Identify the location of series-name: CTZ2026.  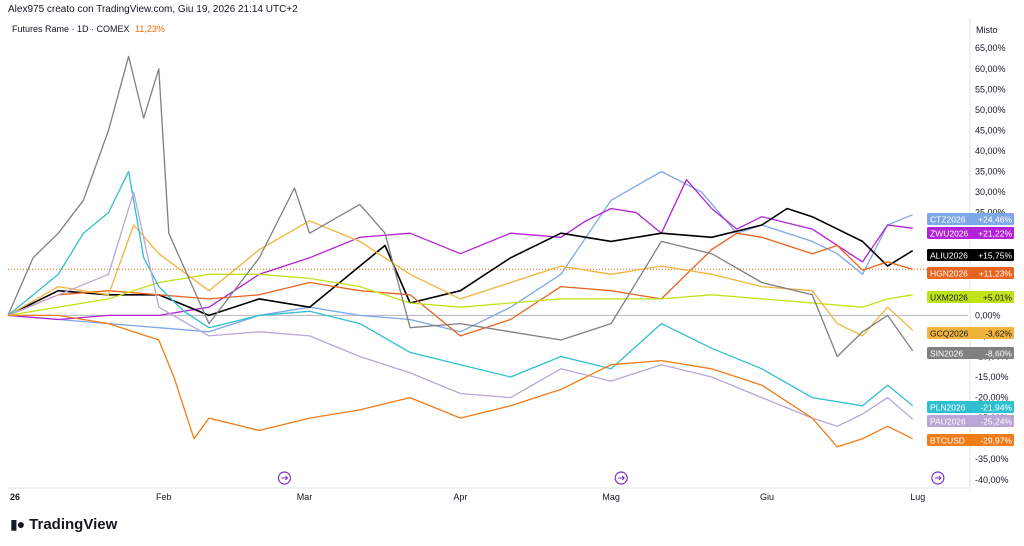
(948, 219).